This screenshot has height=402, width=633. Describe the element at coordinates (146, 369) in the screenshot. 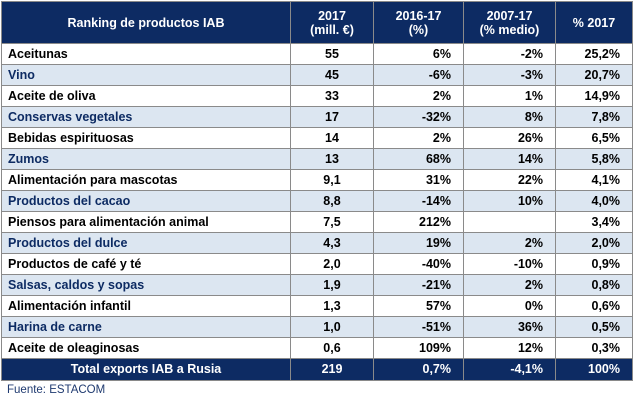

I see `total-label: Total exports IAB a Rusia` at that location.